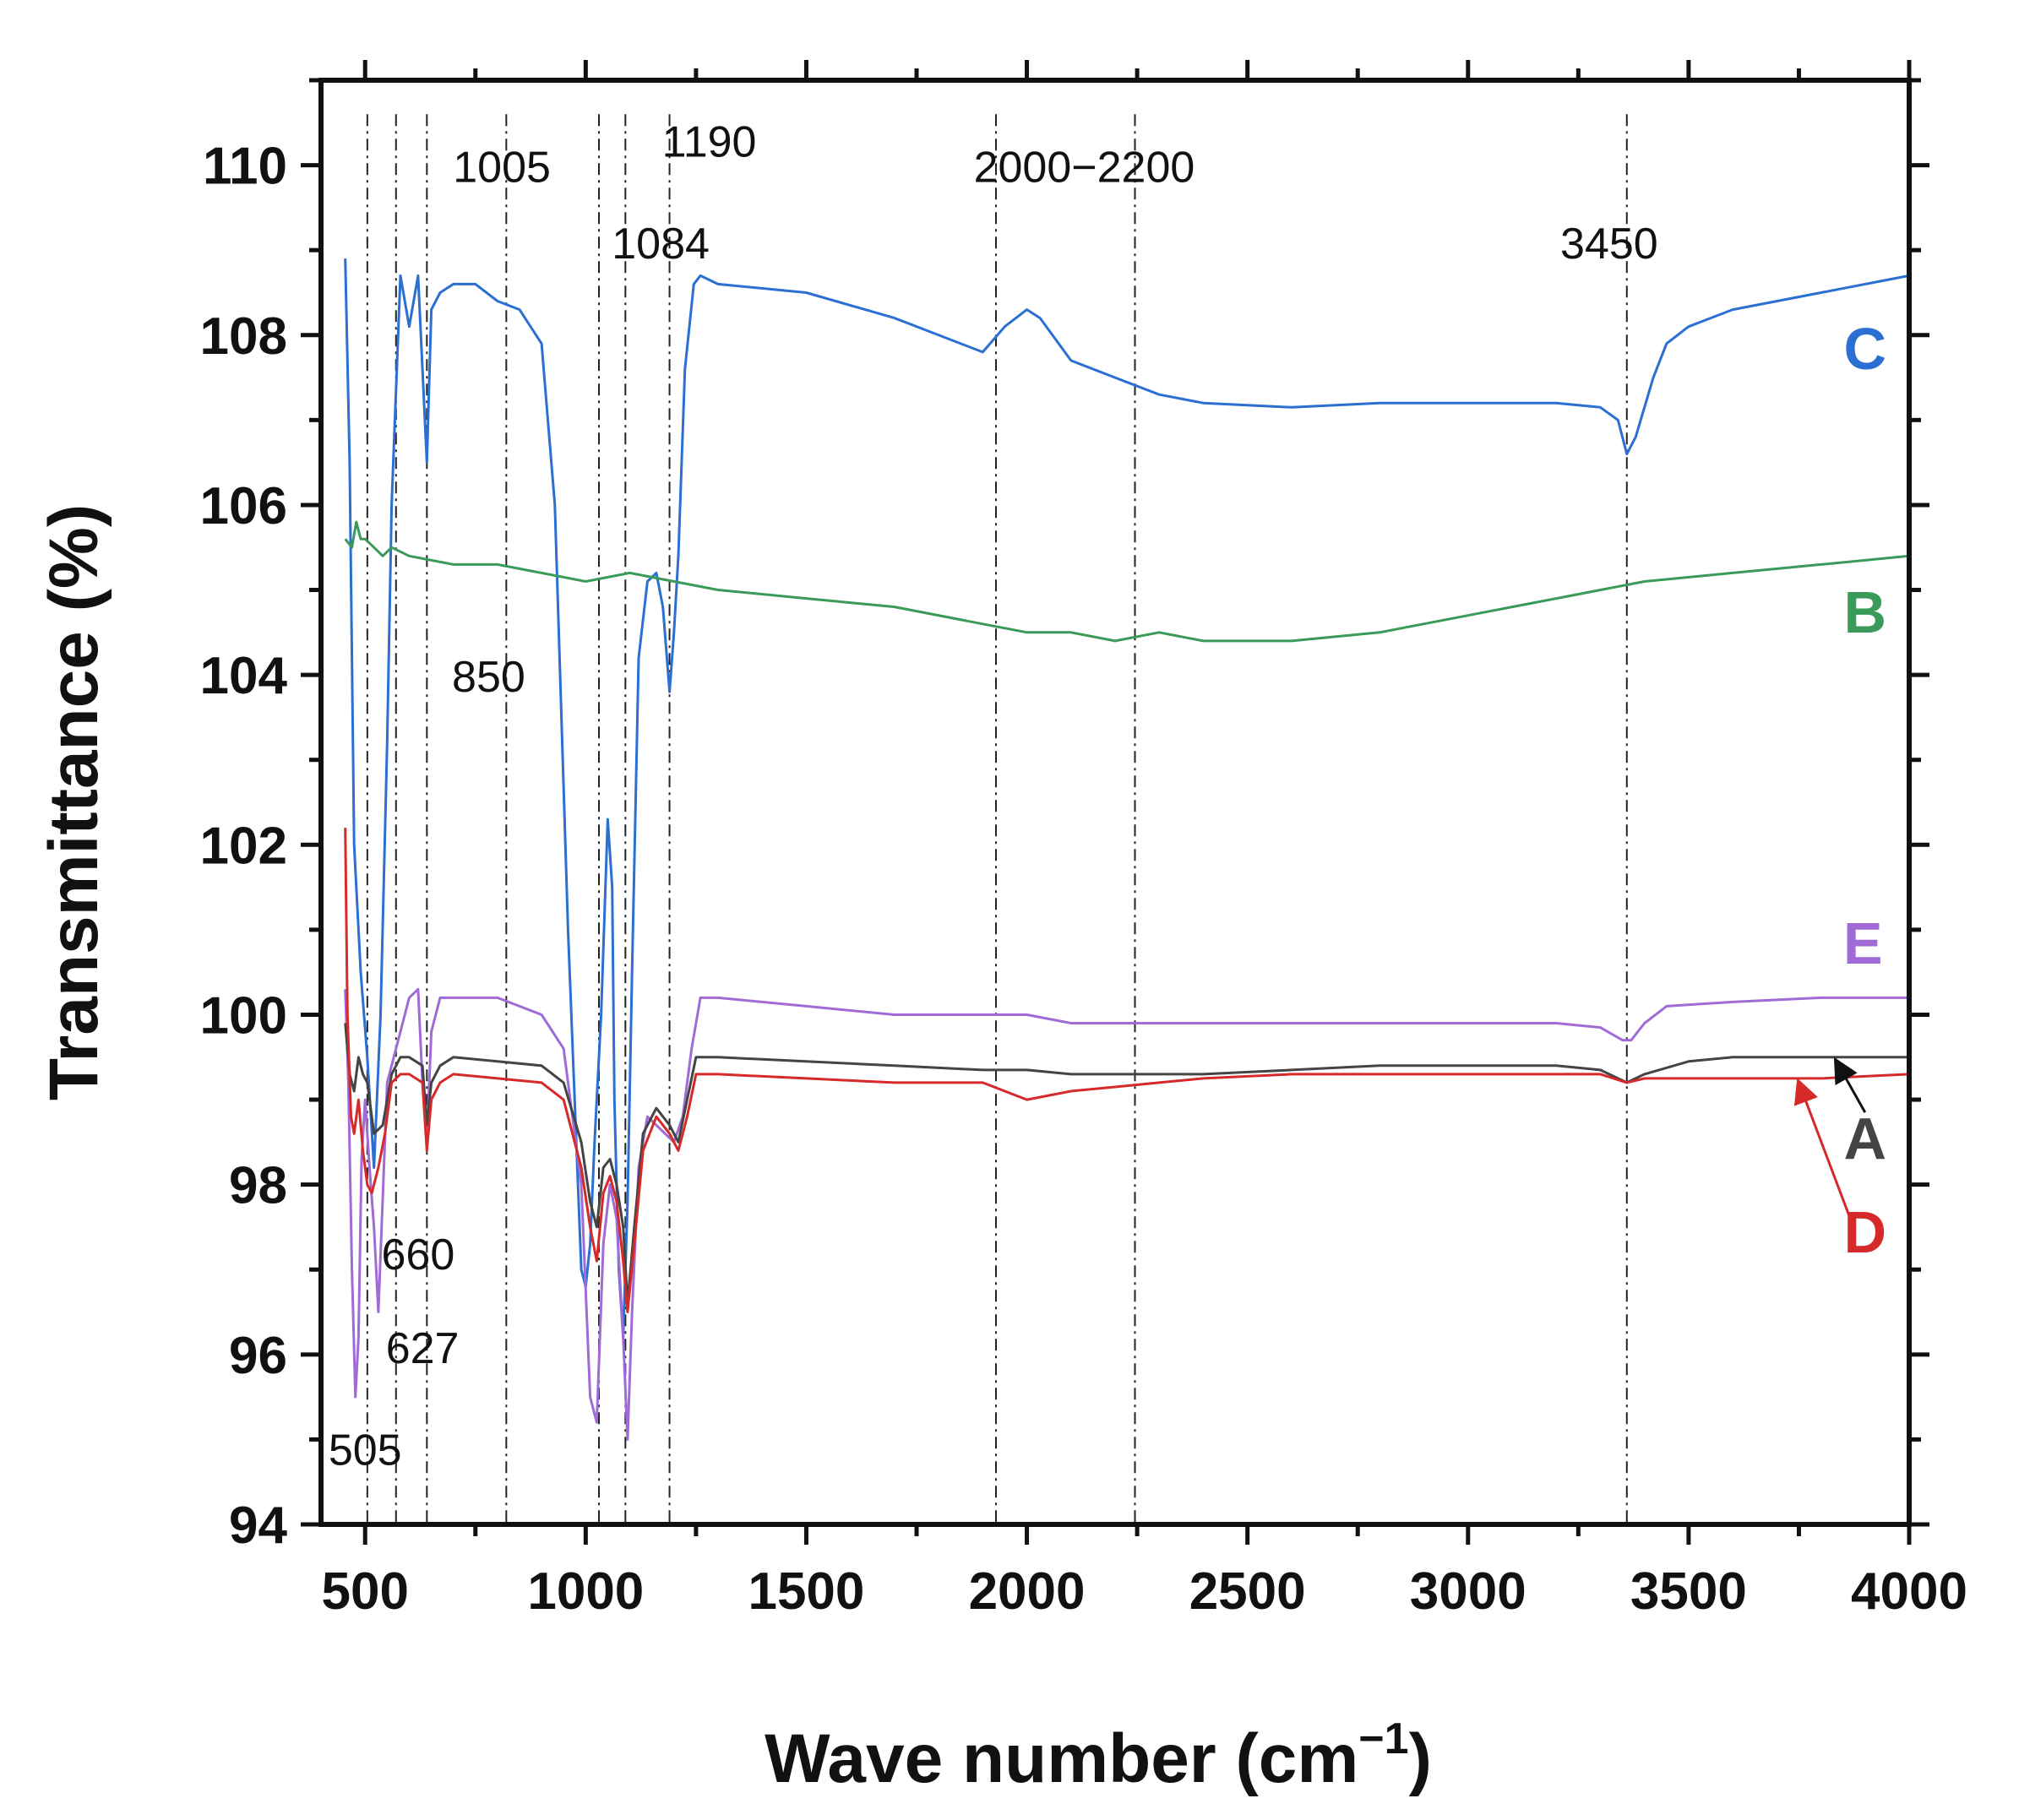  Describe the element at coordinates (1027, 1591) in the screenshot. I see `x-tick-label: 2000` at that location.